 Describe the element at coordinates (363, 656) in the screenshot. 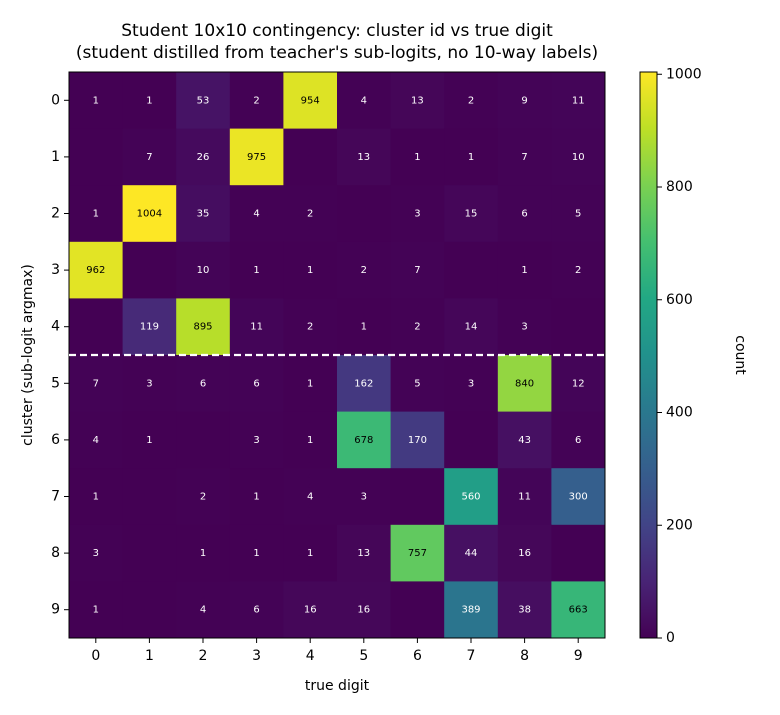

I see `x-tick-label: 5` at that location.